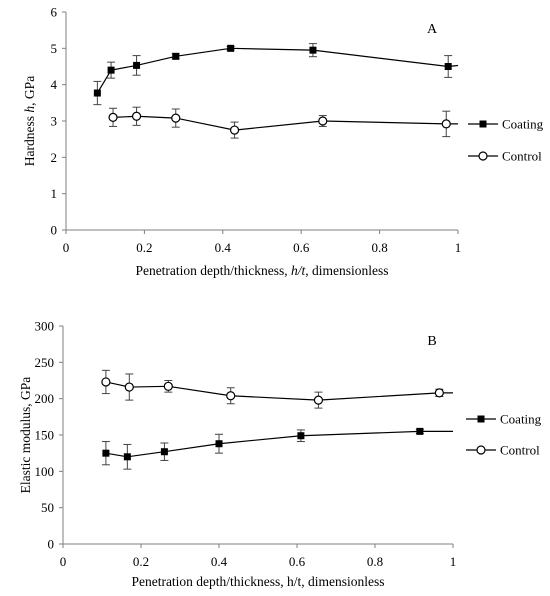 The height and width of the screenshot is (596, 550). I want to click on y-tick-label: 200, so click(45, 398).